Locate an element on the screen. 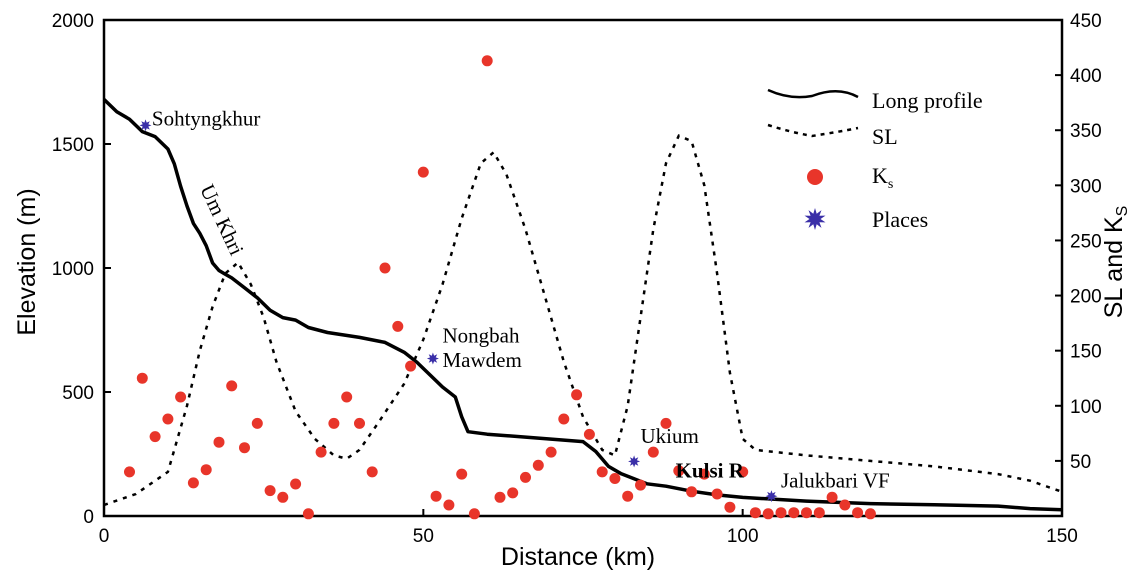 This screenshot has height=572, width=1147. legend: Long profile SL Ks Places is located at coordinates (875, 160).